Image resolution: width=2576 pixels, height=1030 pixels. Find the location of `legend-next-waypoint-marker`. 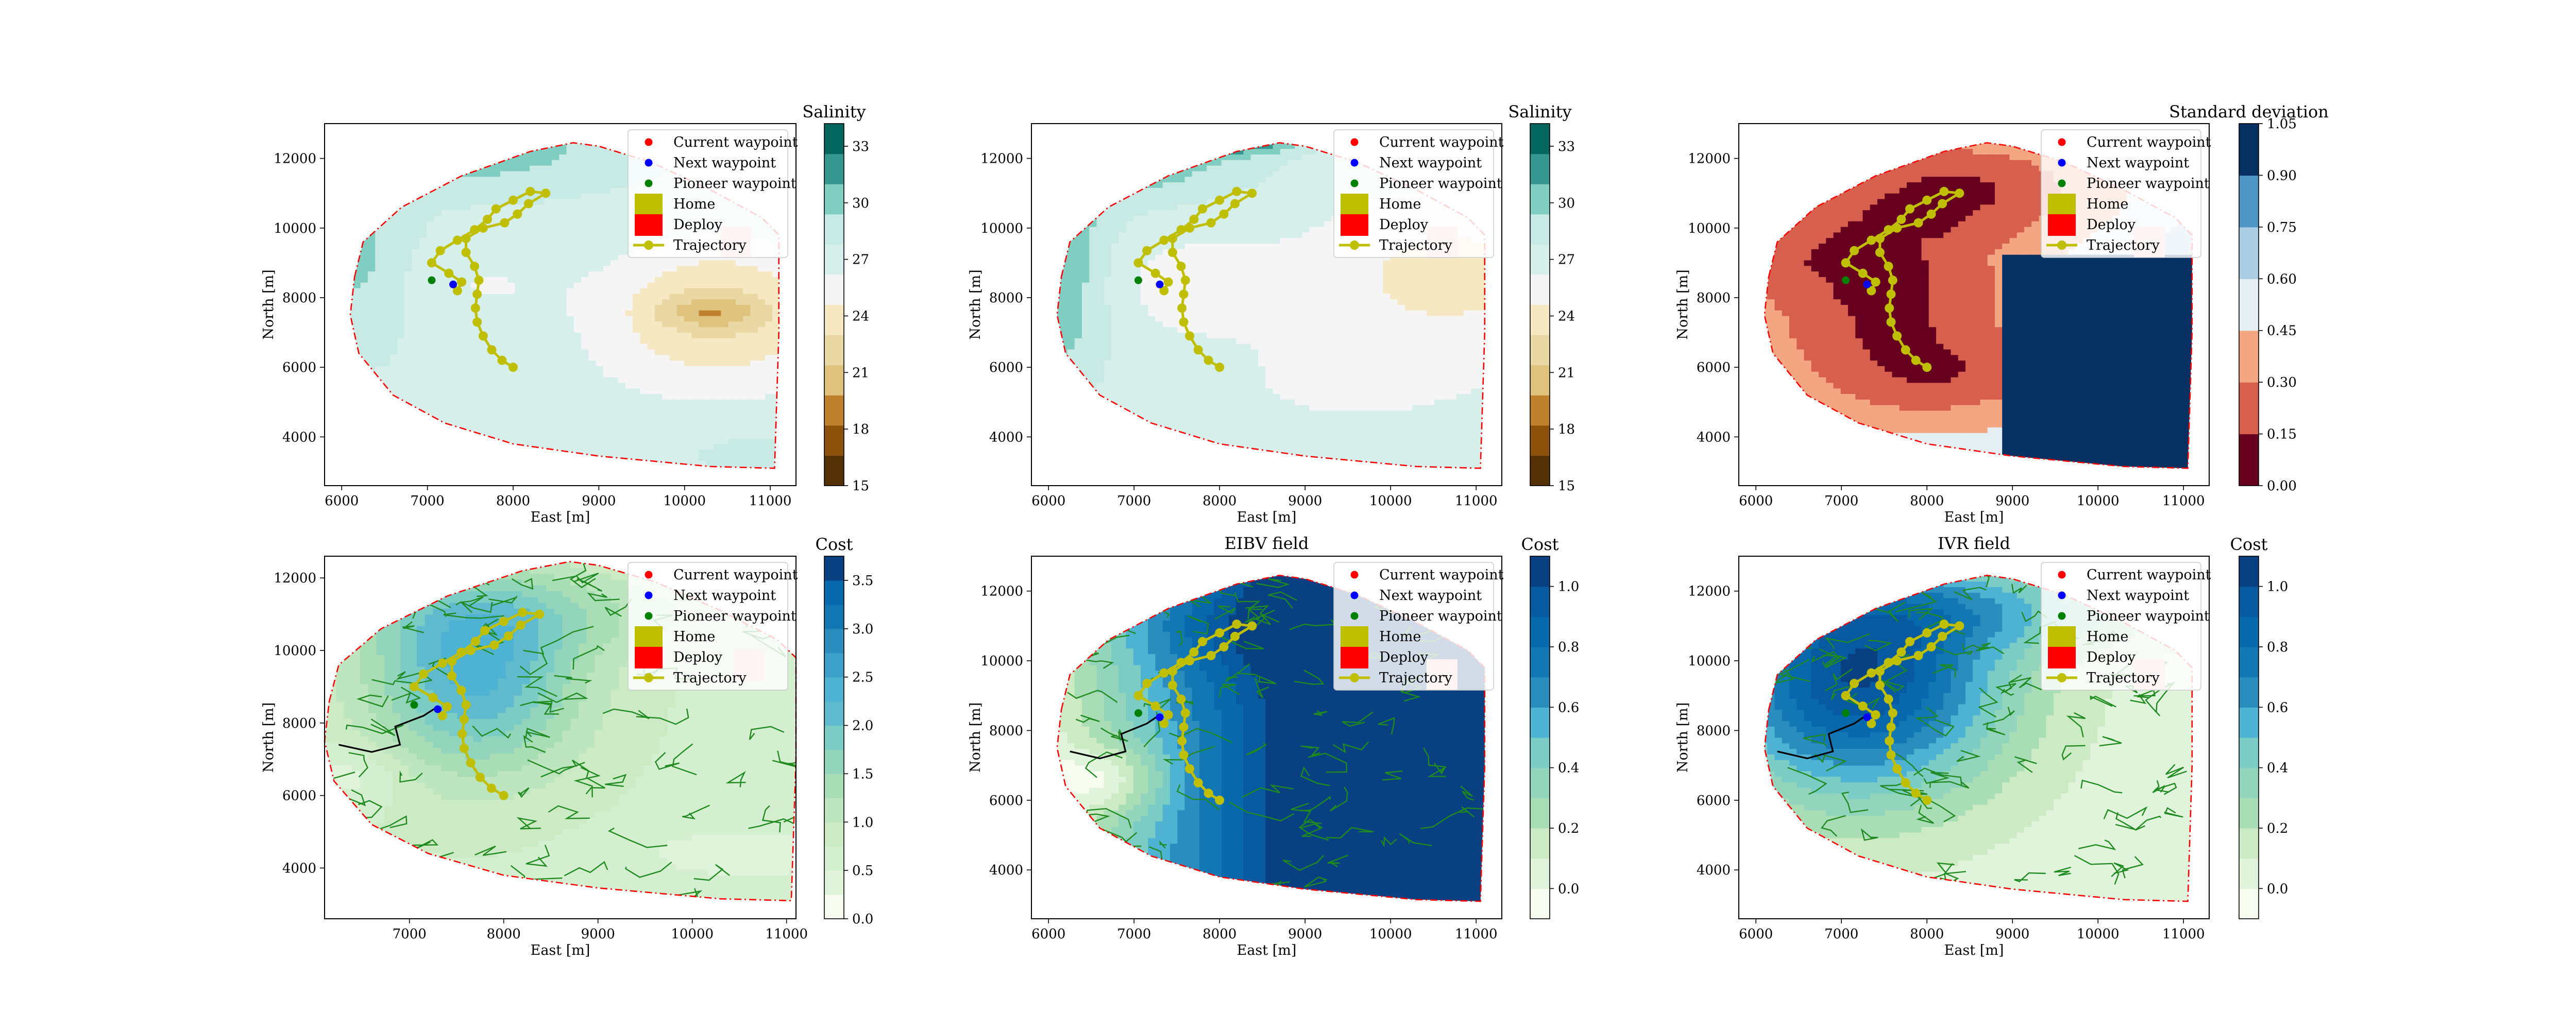

legend-next-waypoint-marker is located at coordinates (1354, 163).